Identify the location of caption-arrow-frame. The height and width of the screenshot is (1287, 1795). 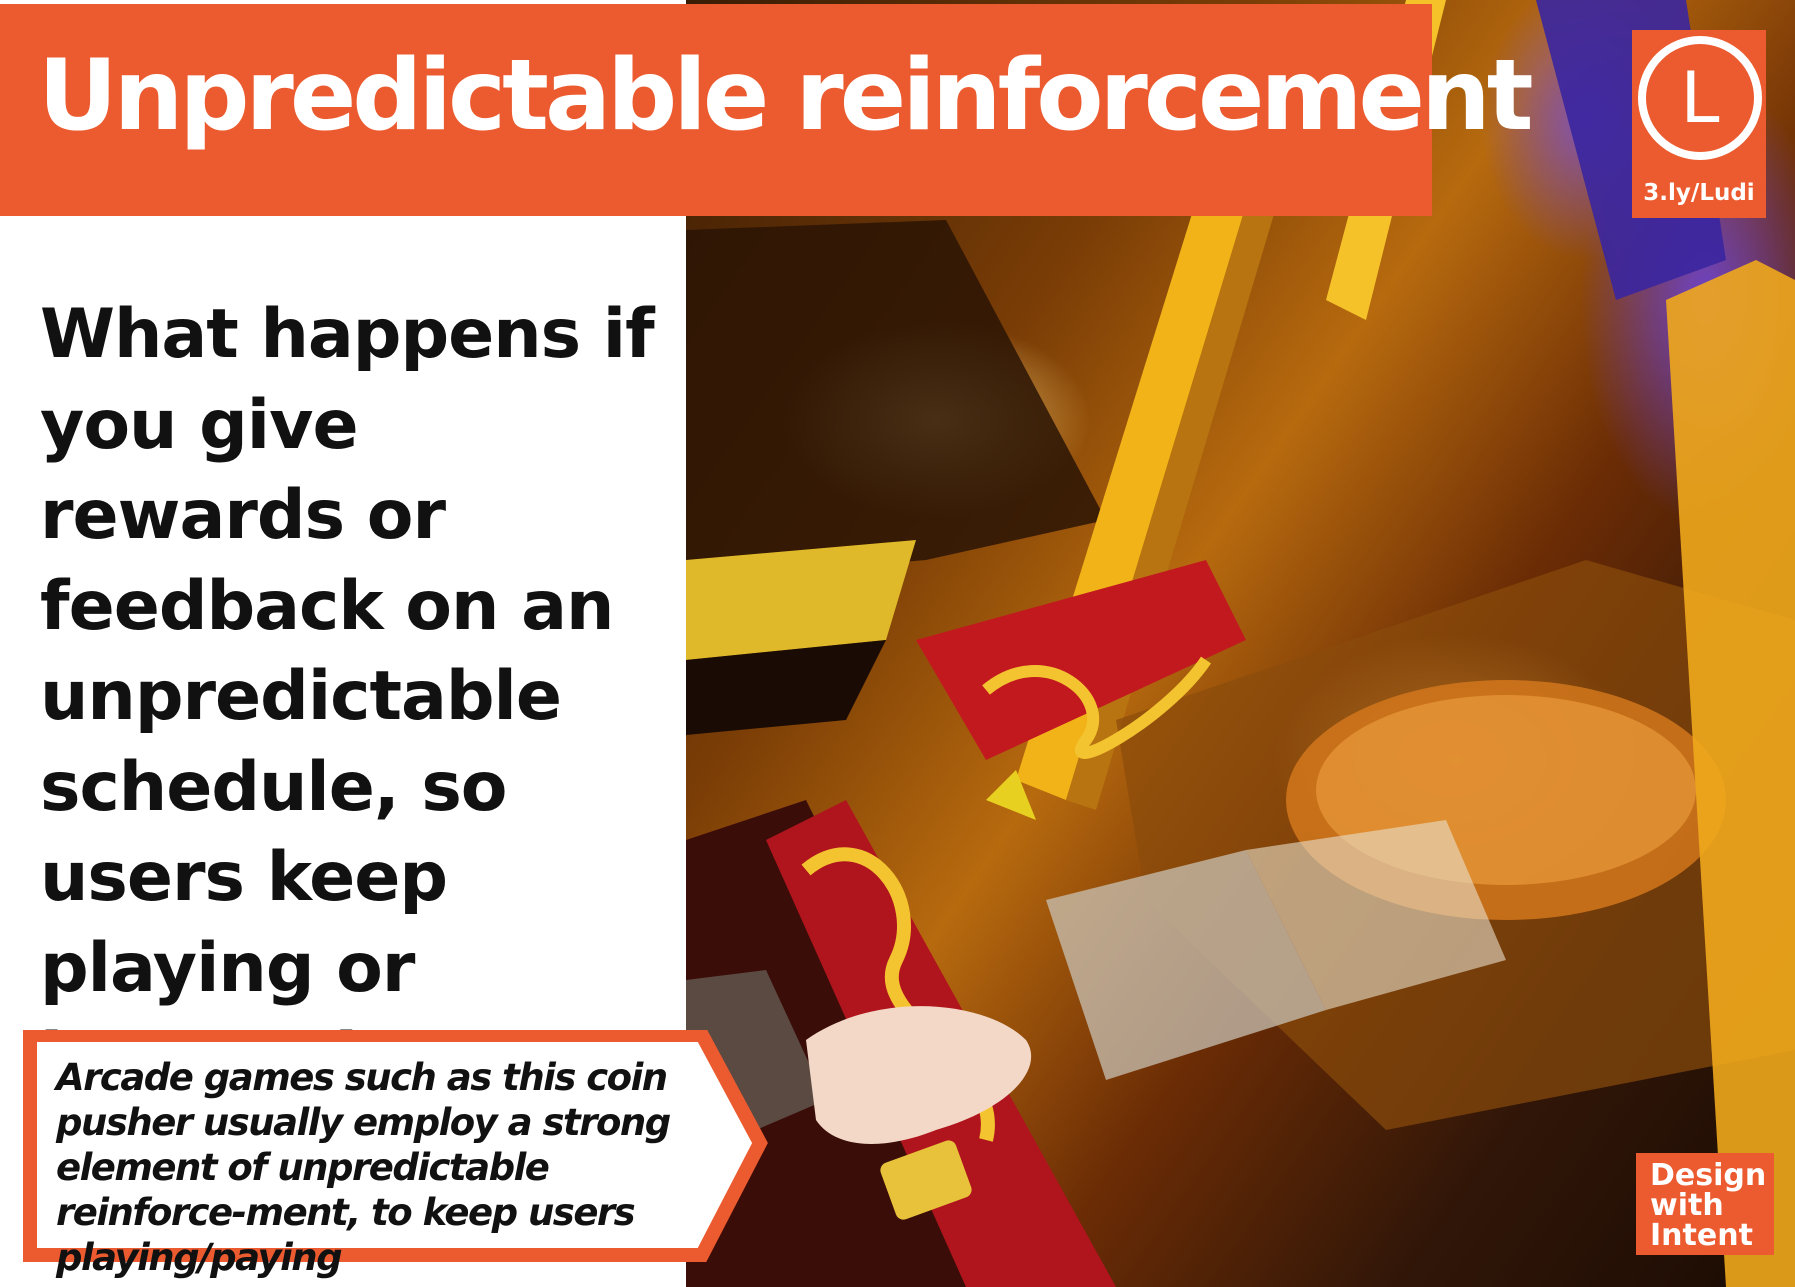
(395, 1146).